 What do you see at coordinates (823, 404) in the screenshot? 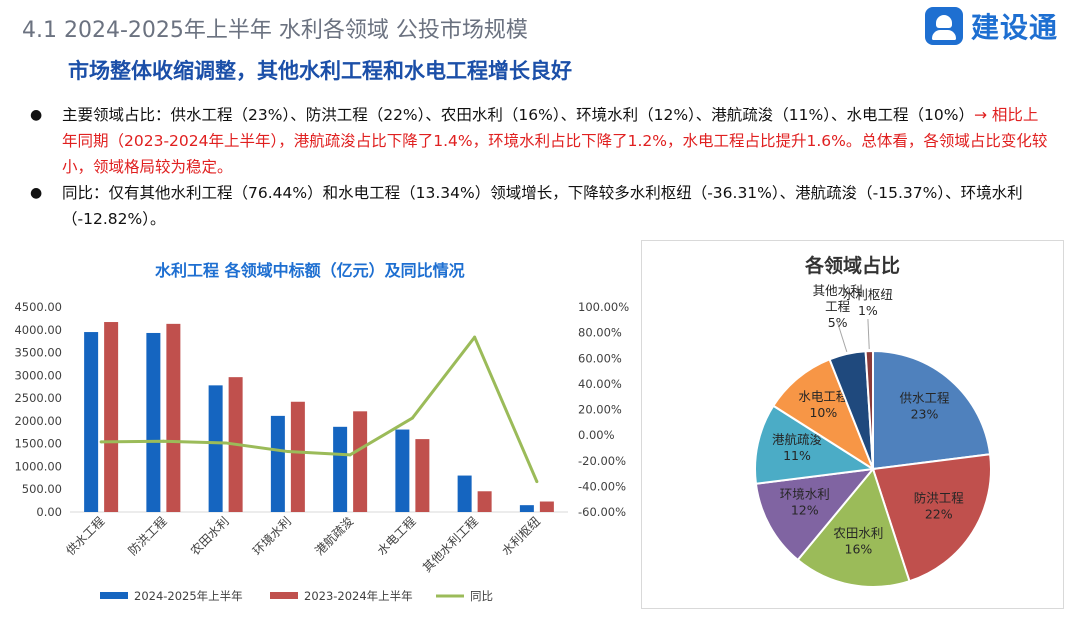
I see `pie-slice-label: 水电工程 10%` at bounding box center [823, 404].